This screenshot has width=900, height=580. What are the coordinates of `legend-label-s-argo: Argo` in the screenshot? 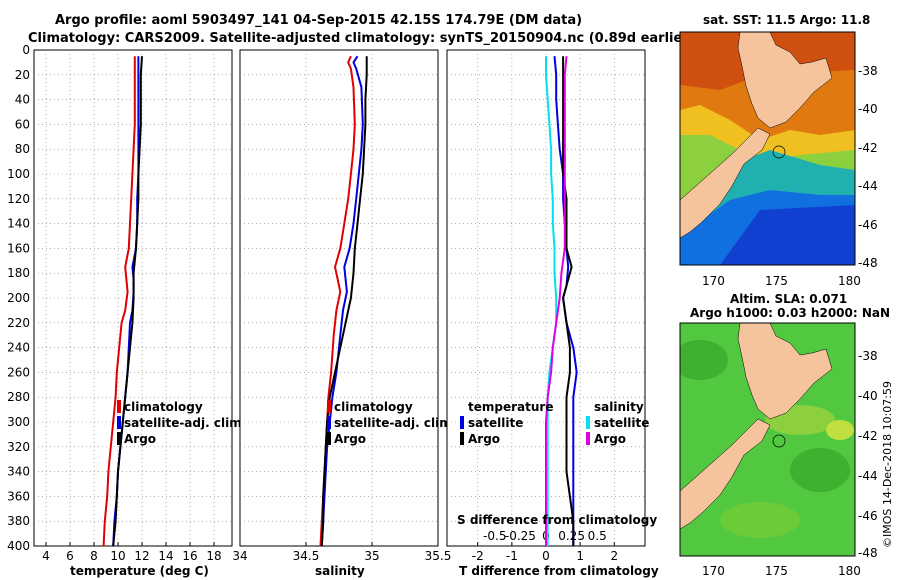 It's located at (610, 439).